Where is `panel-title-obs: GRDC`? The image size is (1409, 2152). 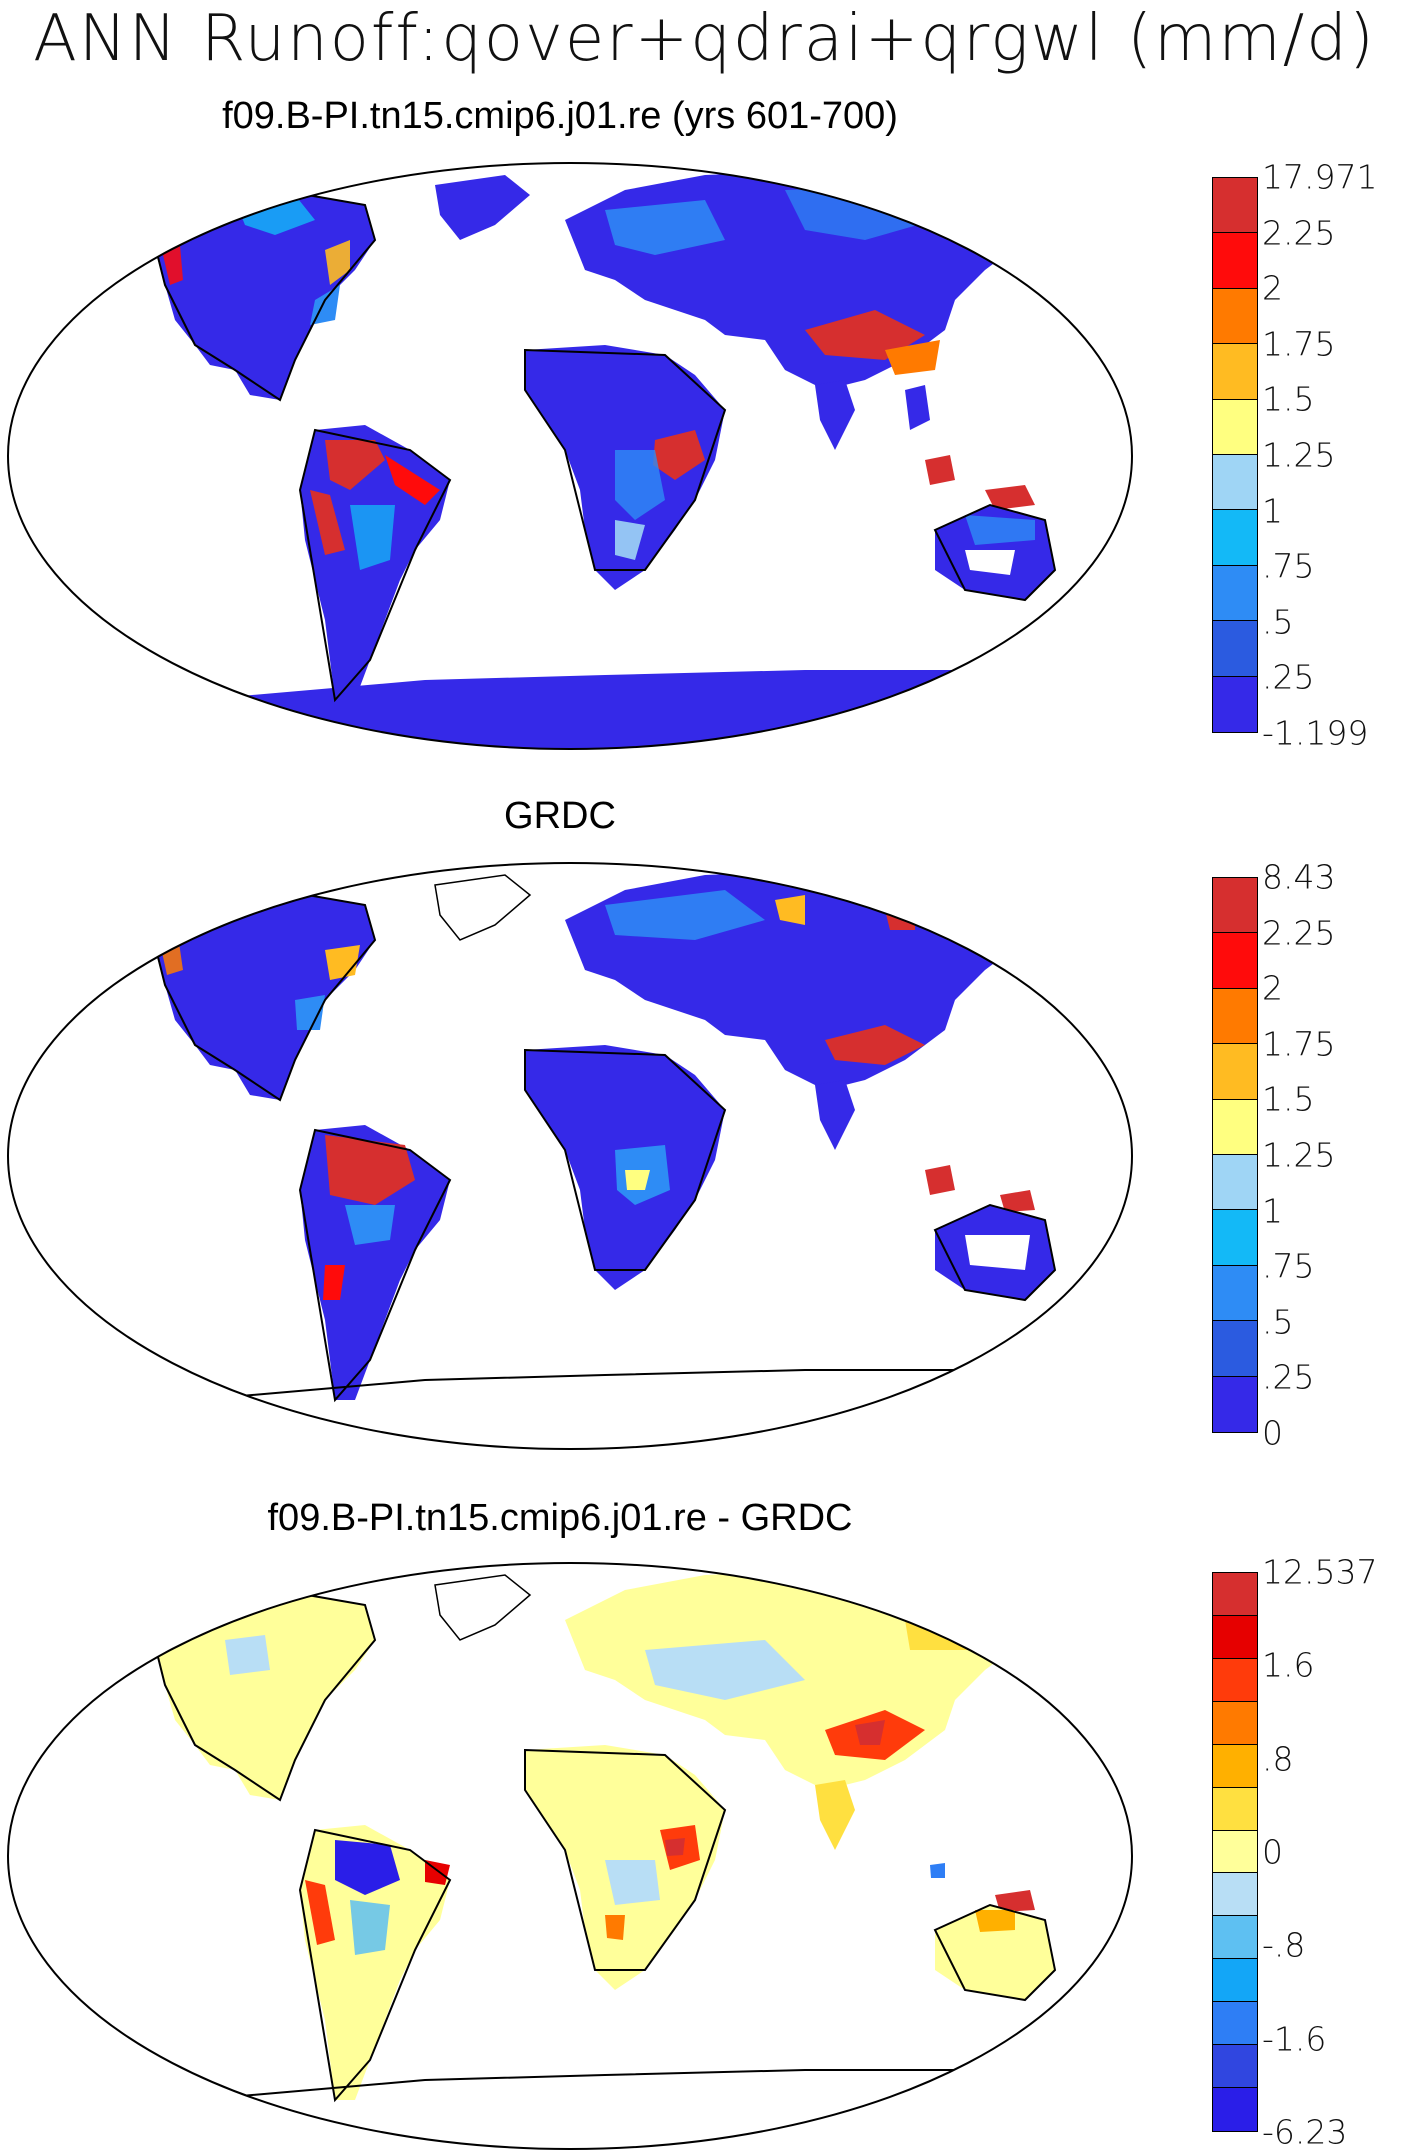
panel-title-obs: GRDC is located at coordinates (560, 816).